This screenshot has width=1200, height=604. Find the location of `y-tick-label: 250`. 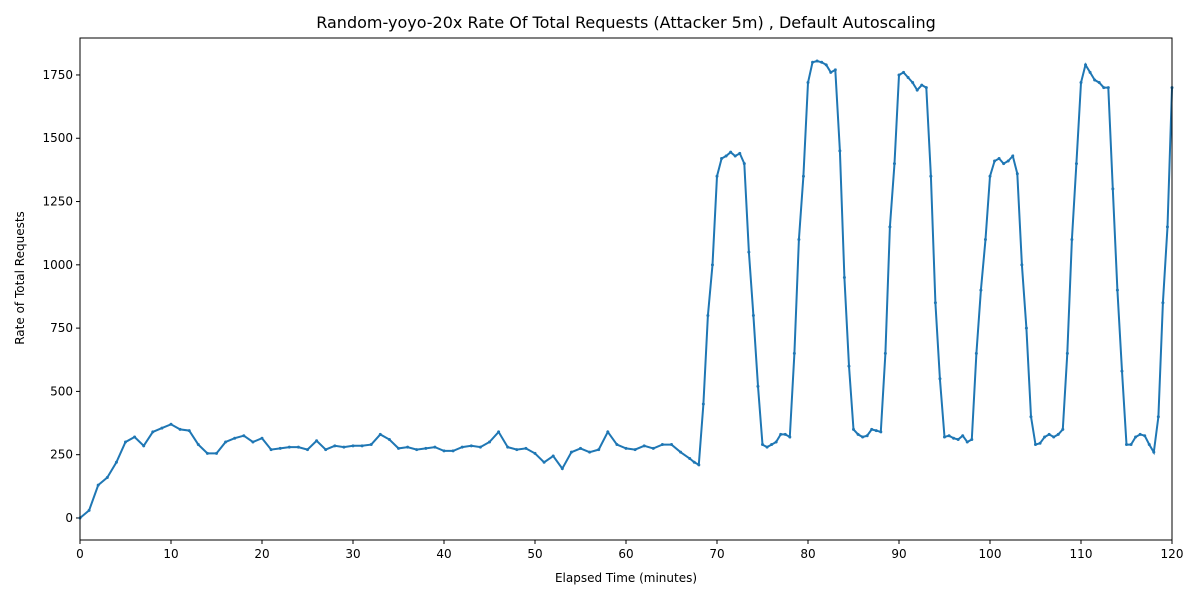

y-tick-label: 250 is located at coordinates (61, 455).